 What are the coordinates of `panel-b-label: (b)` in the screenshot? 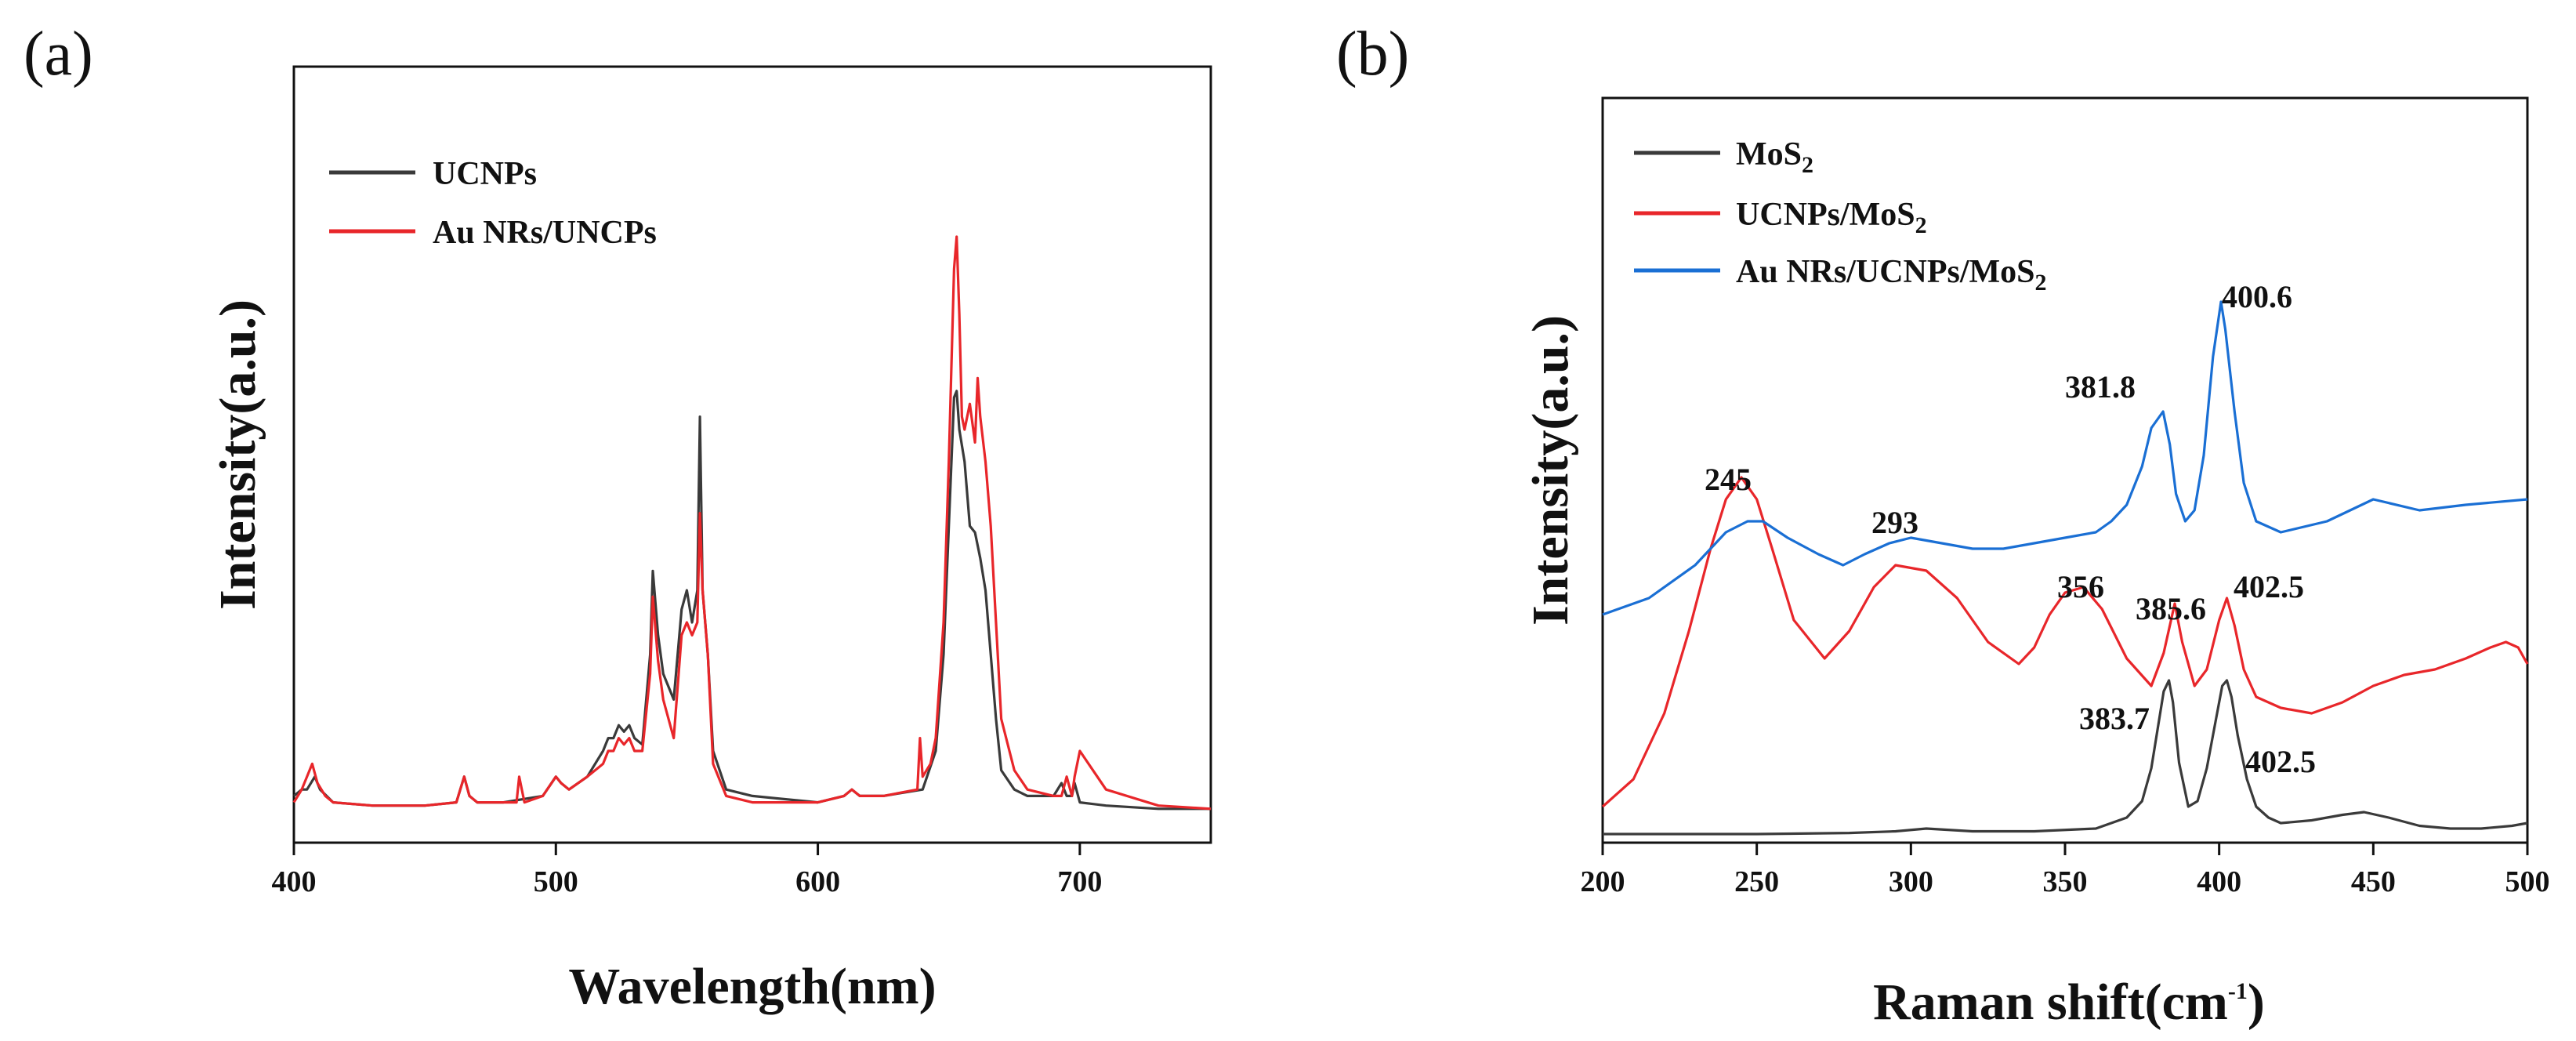 It's located at (1372, 54).